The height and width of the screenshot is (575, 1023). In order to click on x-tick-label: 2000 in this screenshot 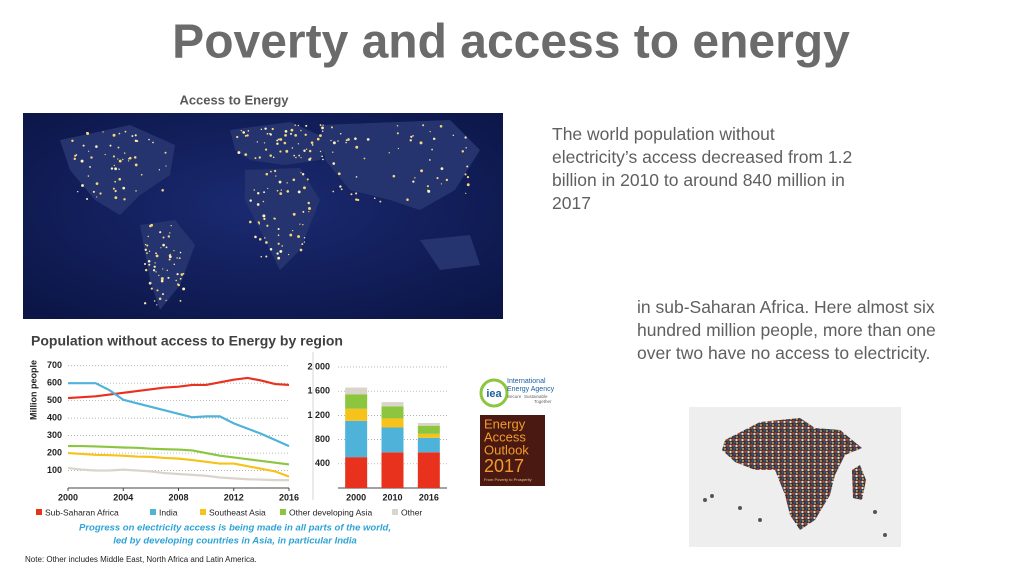, I will do `click(68, 497)`.